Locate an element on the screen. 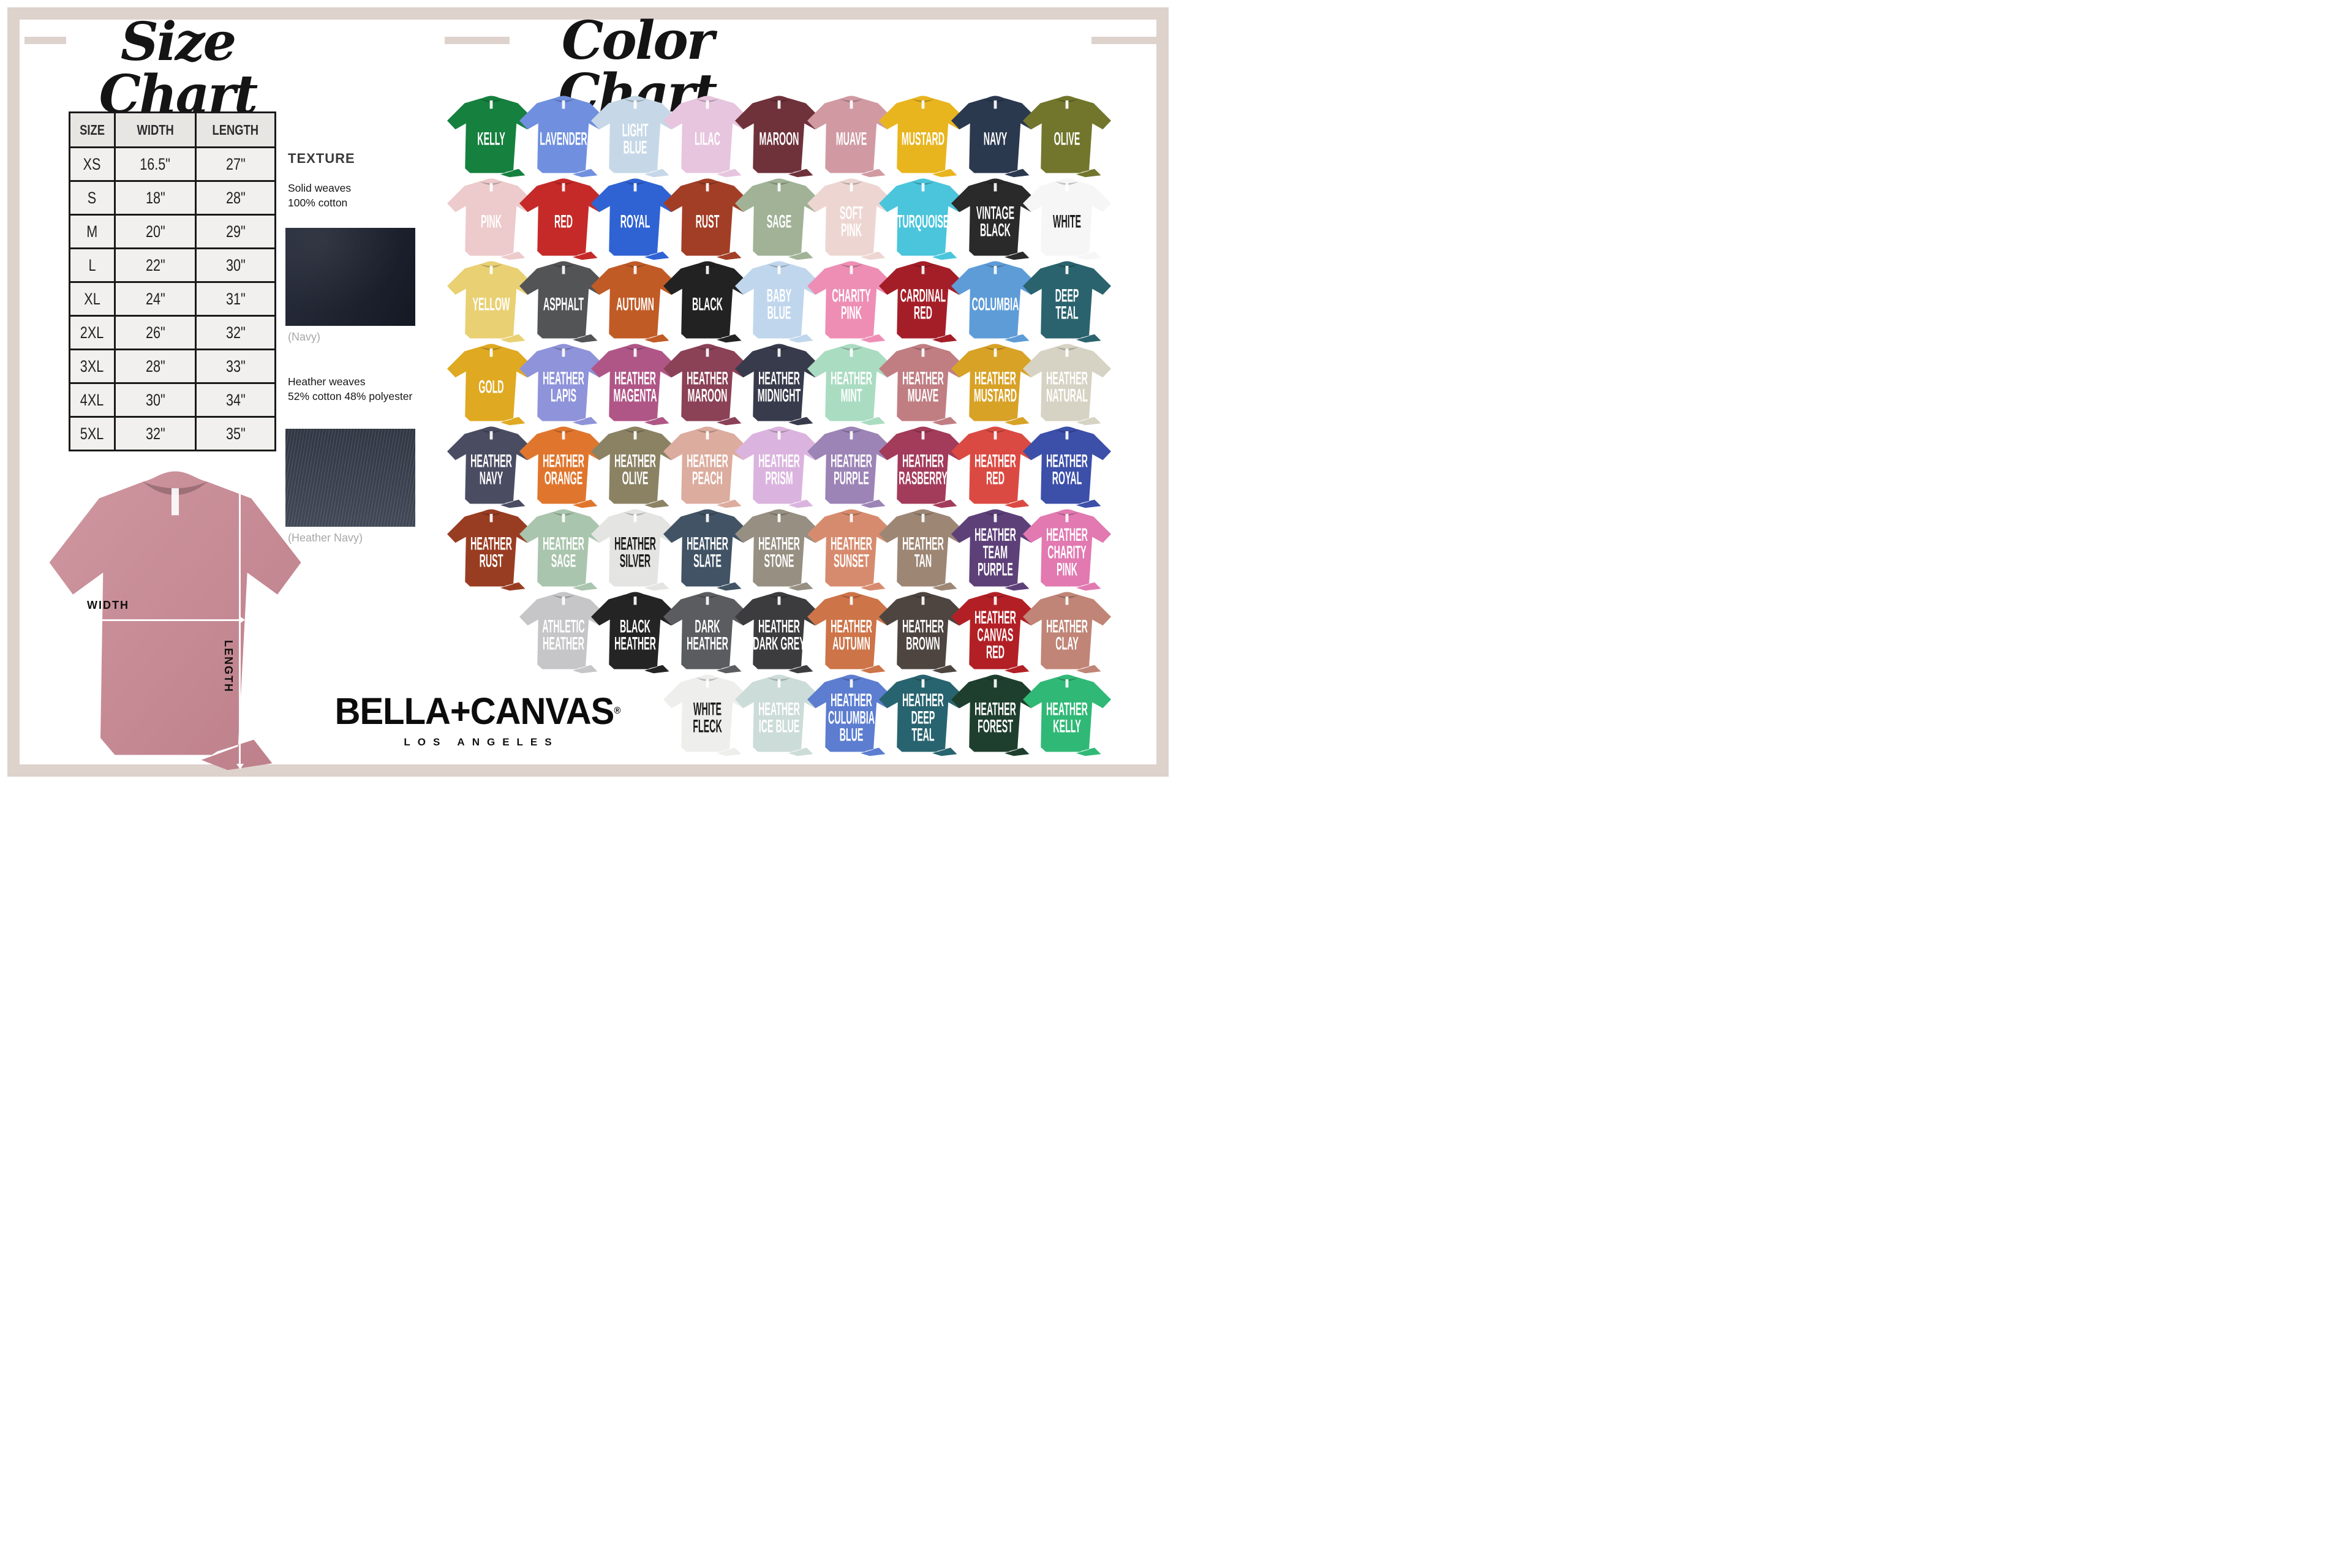 The image size is (2352, 1568). tshirt-color-swatch: AUTUMN is located at coordinates (635, 301).